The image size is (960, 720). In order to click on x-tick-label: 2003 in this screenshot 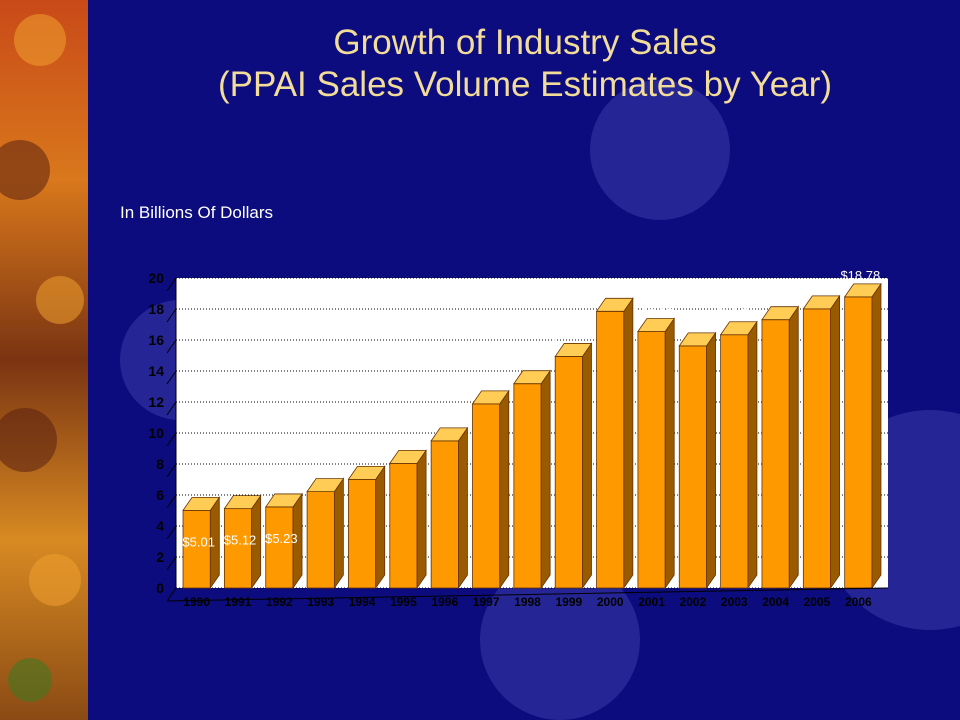, I will do `click(734, 602)`.